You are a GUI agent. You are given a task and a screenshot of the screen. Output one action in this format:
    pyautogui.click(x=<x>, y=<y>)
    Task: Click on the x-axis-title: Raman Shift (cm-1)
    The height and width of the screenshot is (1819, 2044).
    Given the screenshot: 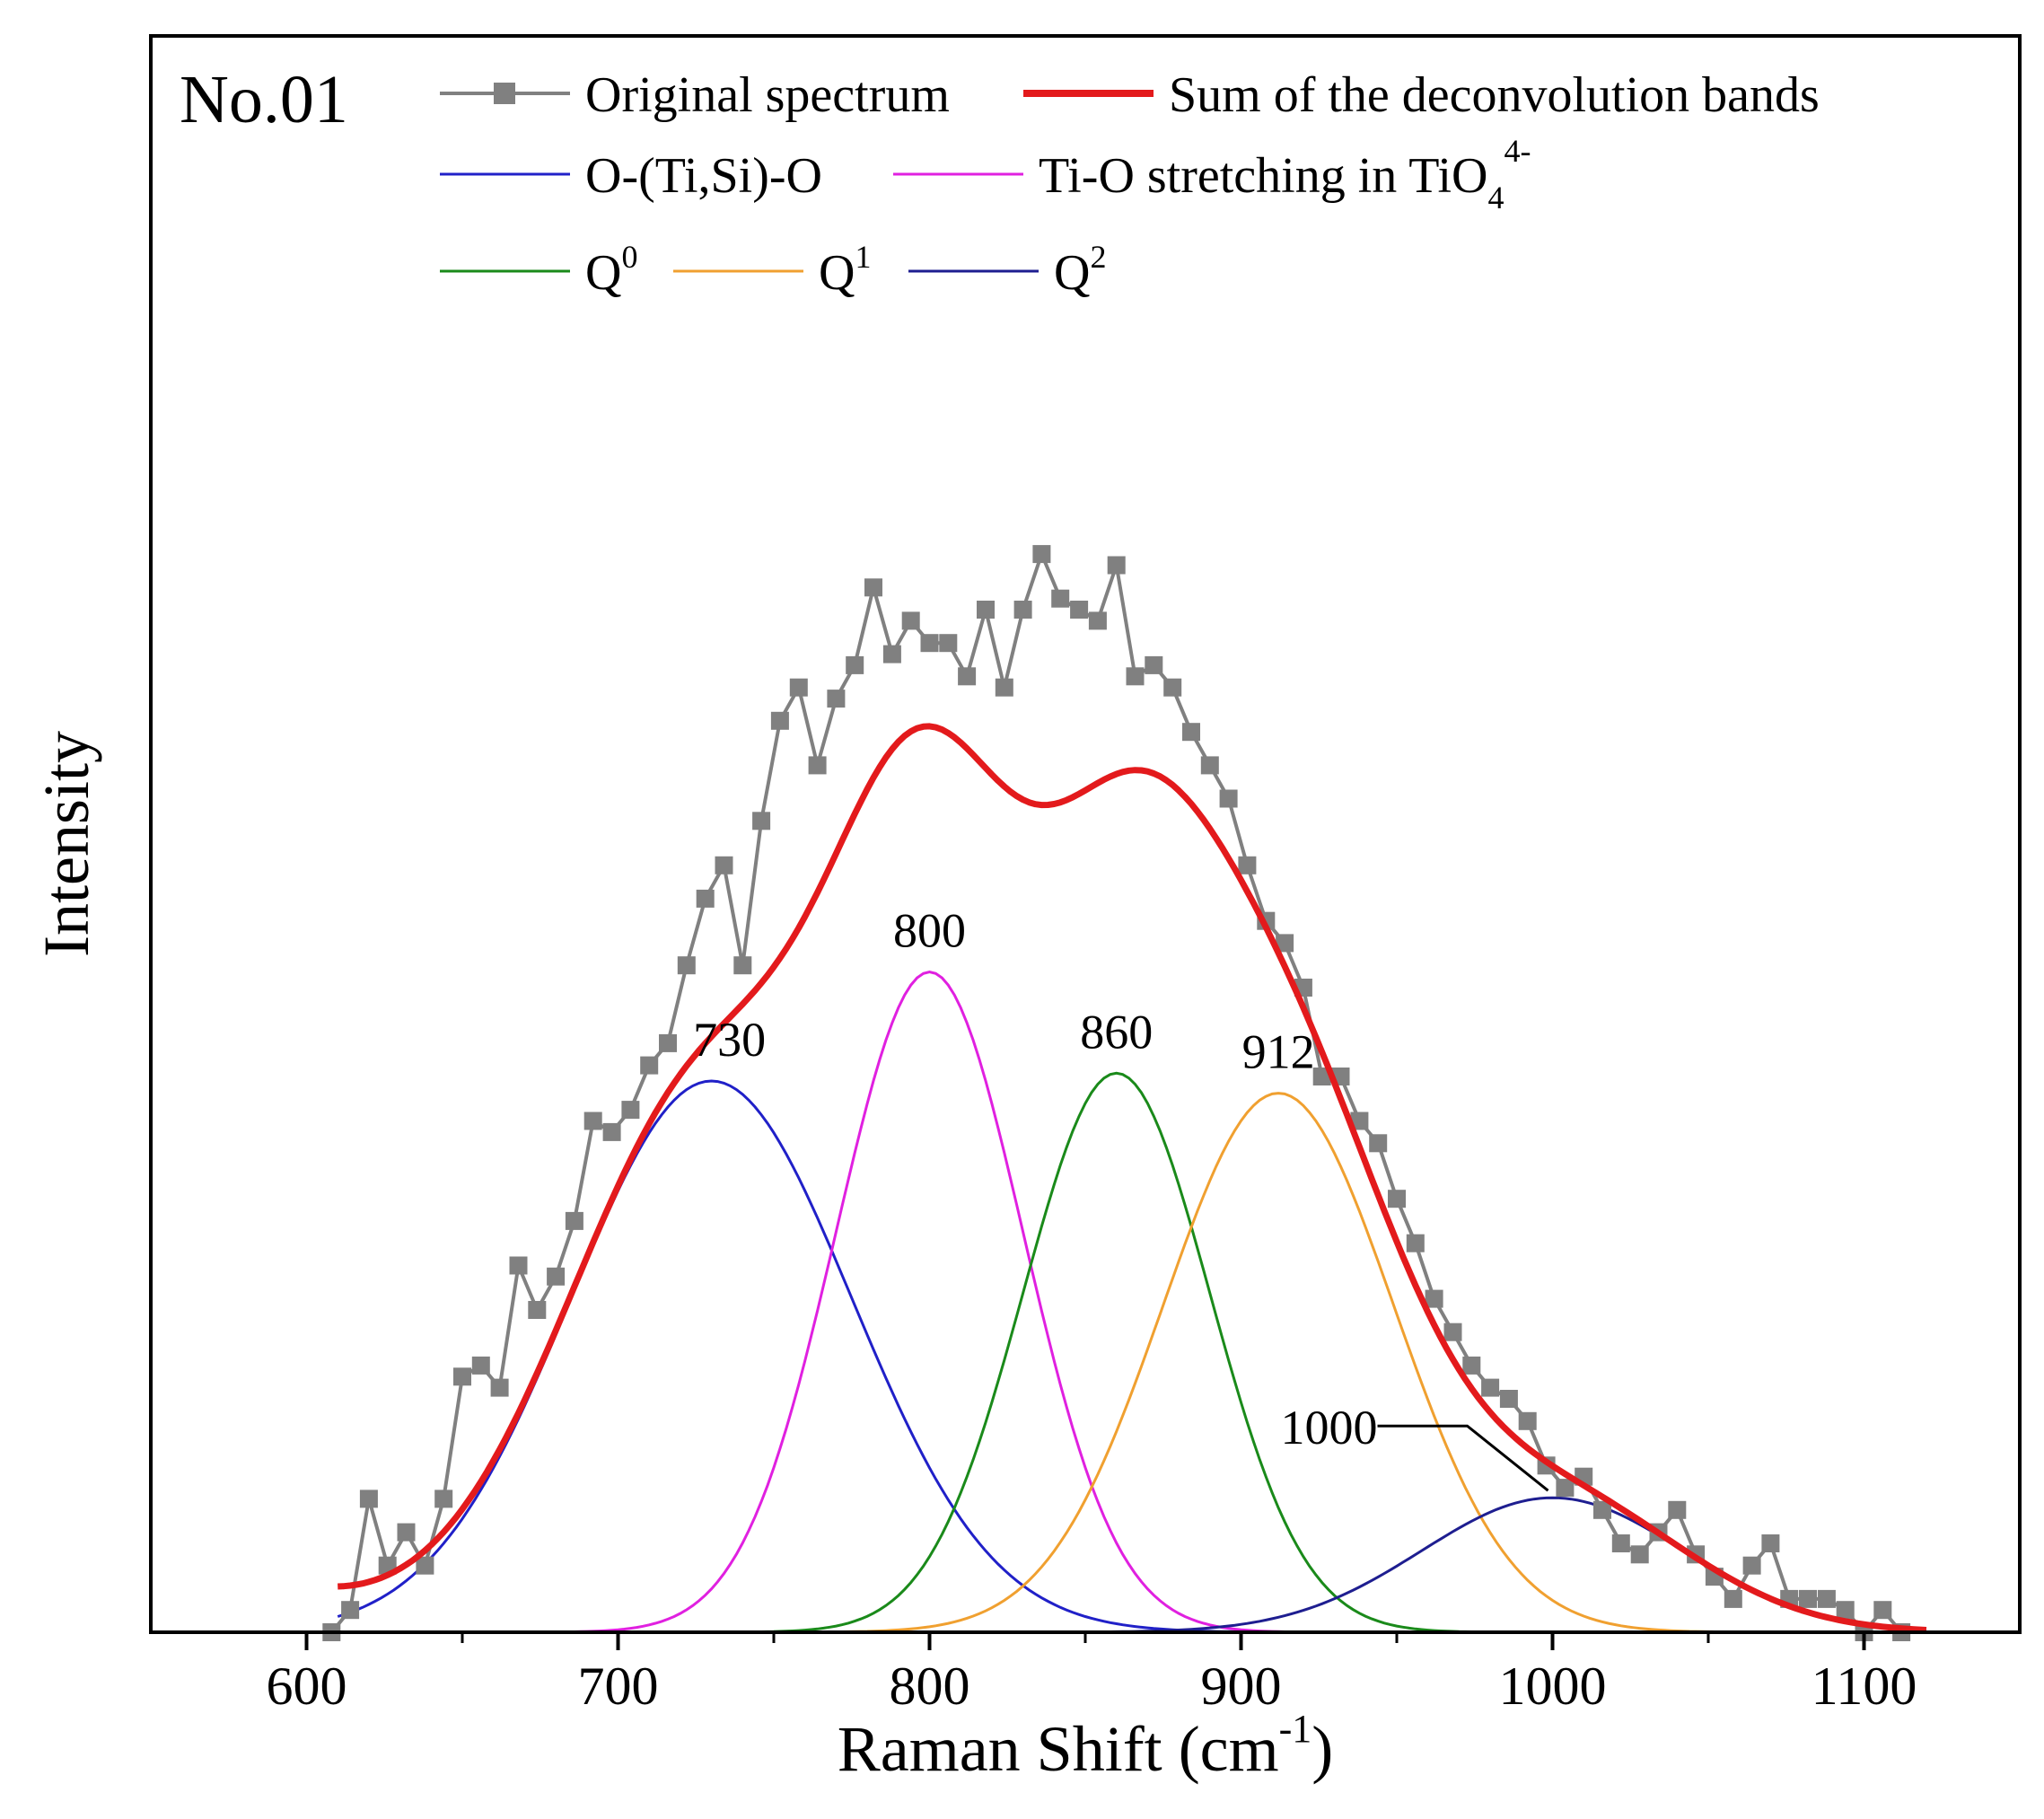 What is the action you would take?
    pyautogui.click(x=1086, y=1746)
    